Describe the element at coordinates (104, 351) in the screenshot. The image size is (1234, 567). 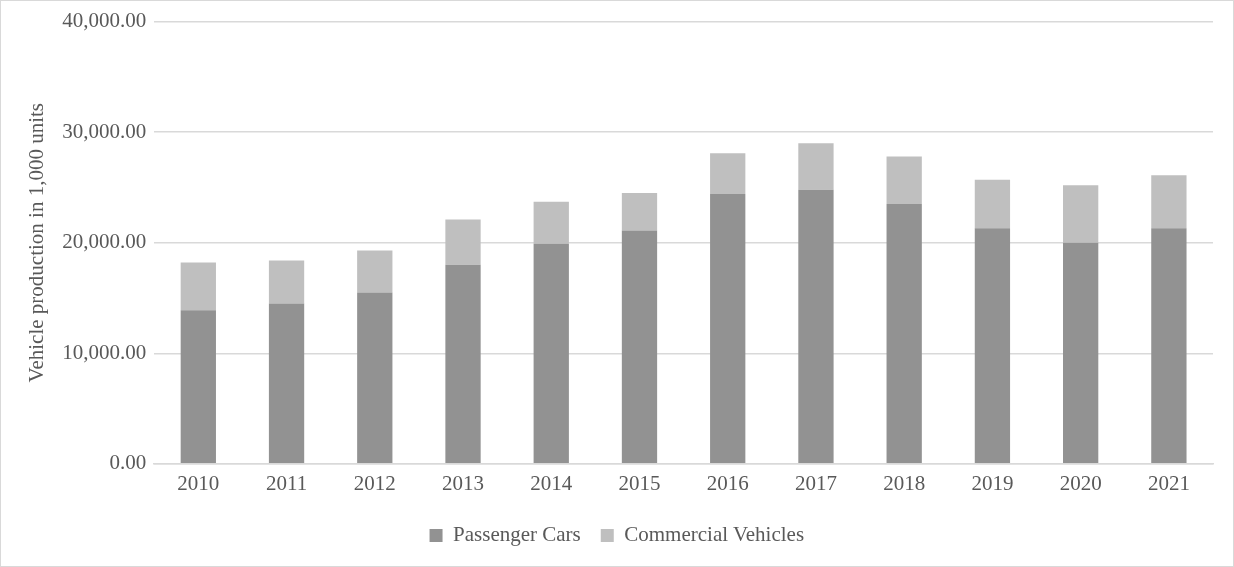
I see `y-tick-label: 10,000.00` at that location.